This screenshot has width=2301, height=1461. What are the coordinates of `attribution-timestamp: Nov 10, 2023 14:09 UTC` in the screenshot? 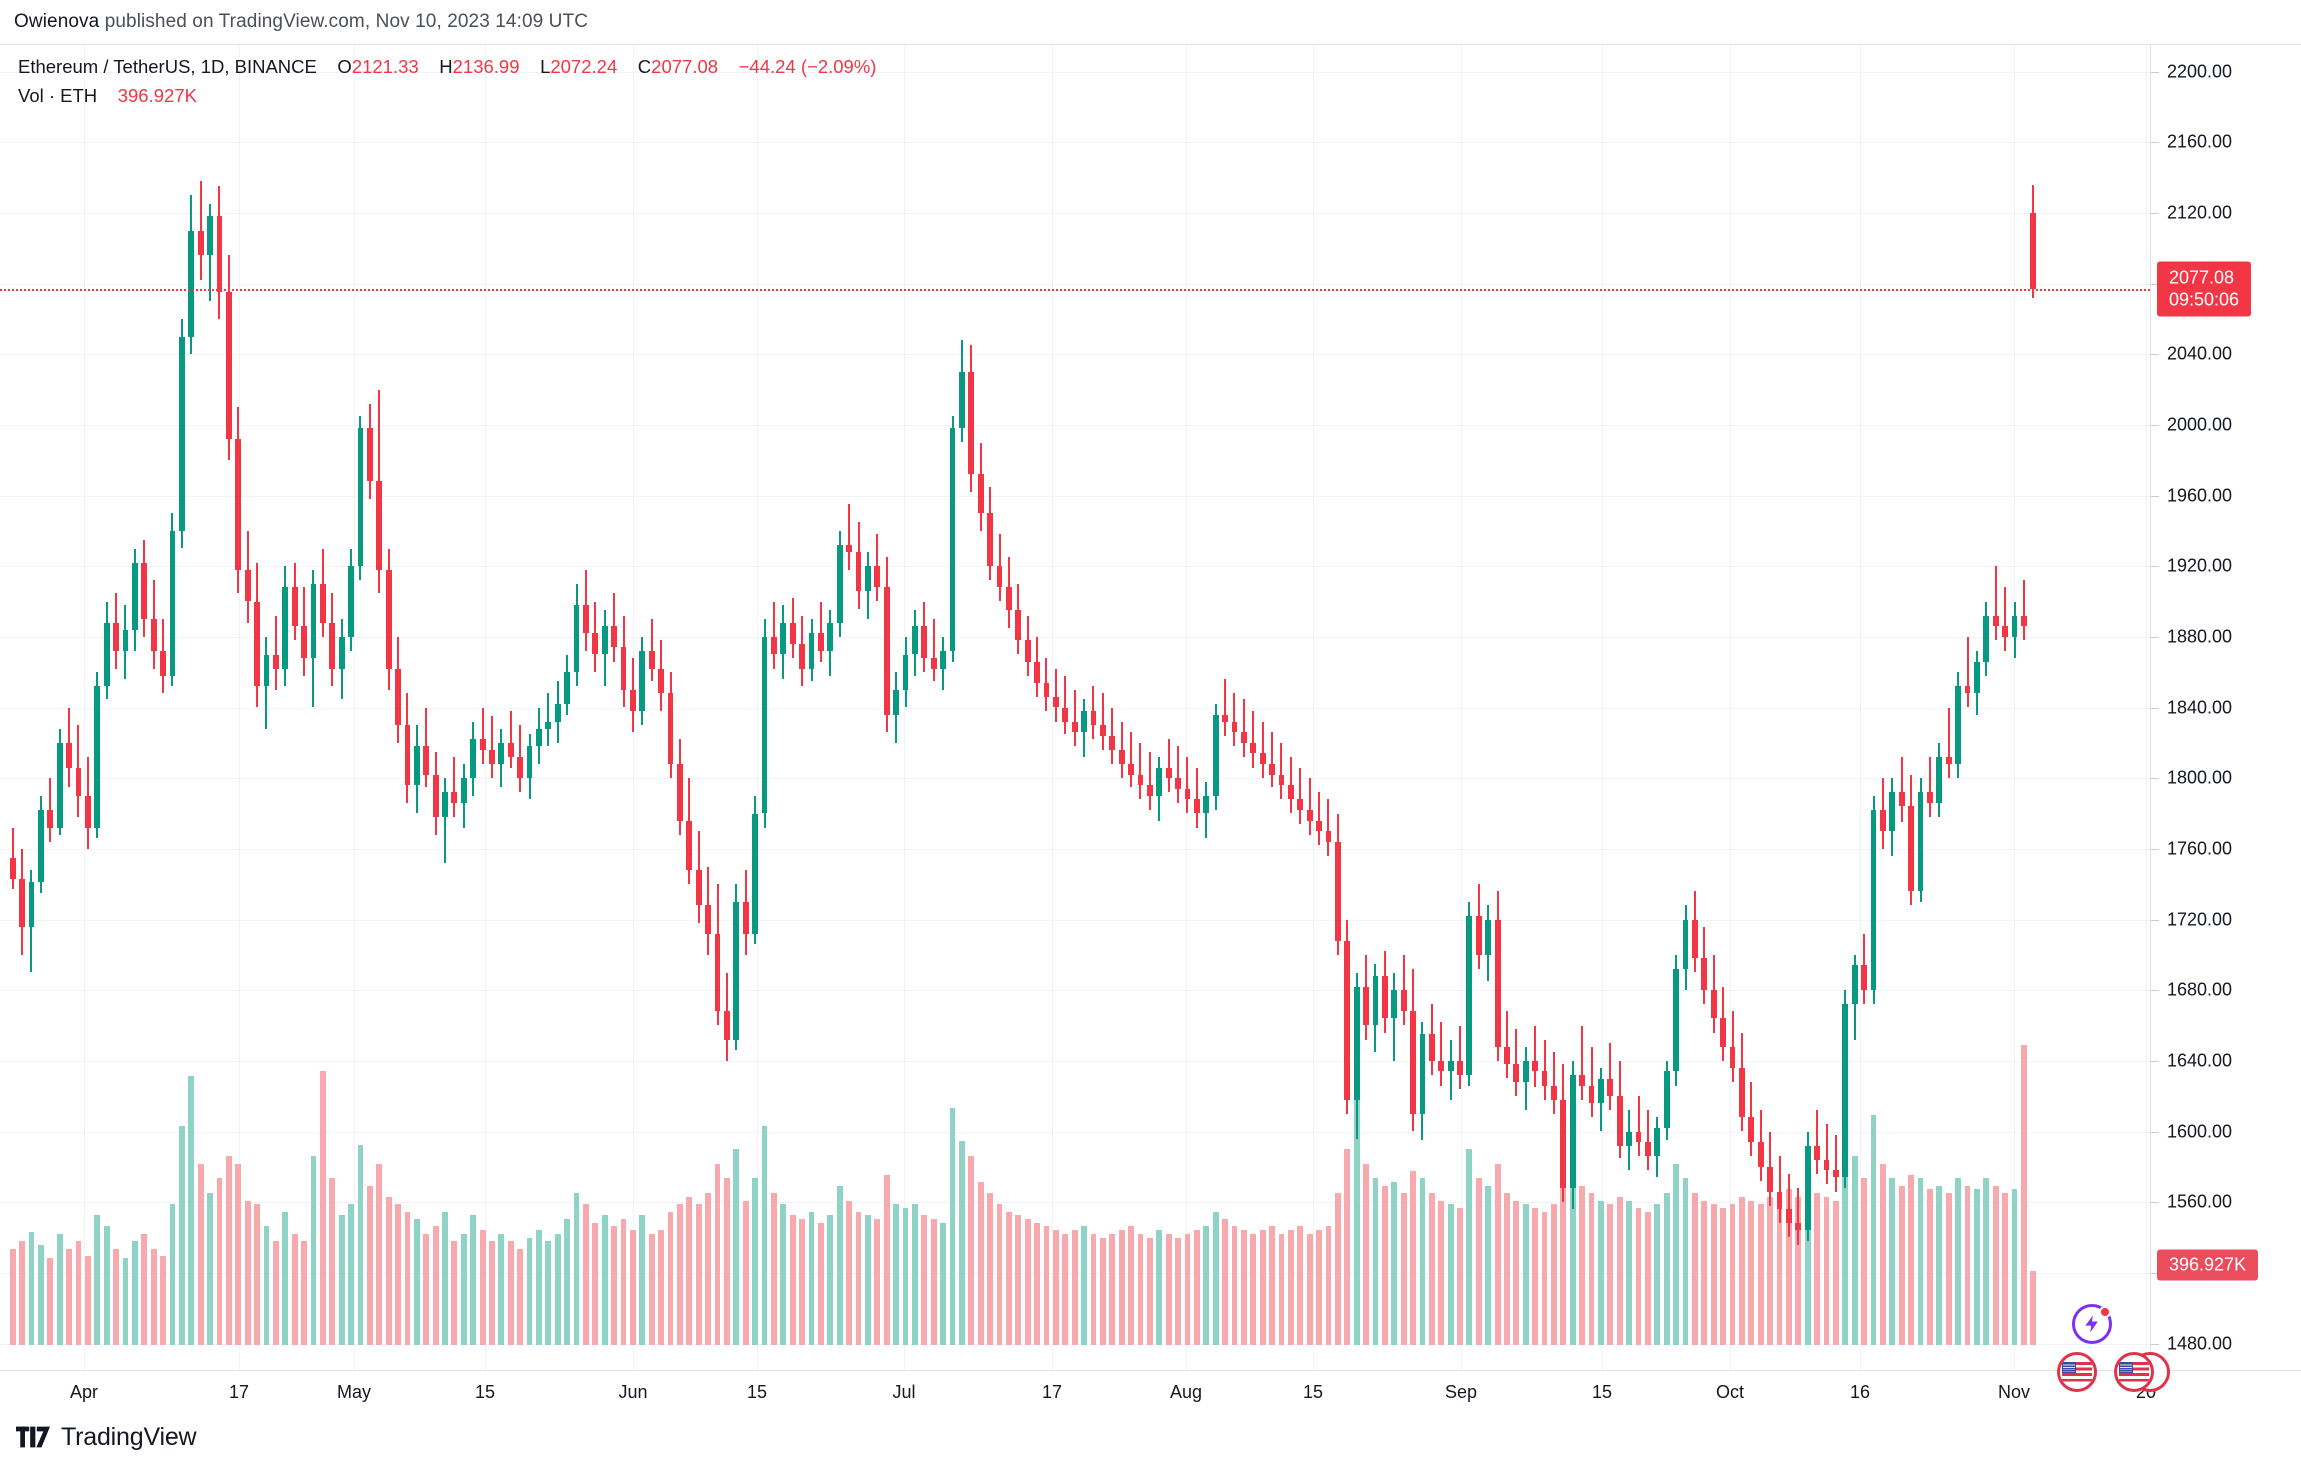 It's located at (482, 21).